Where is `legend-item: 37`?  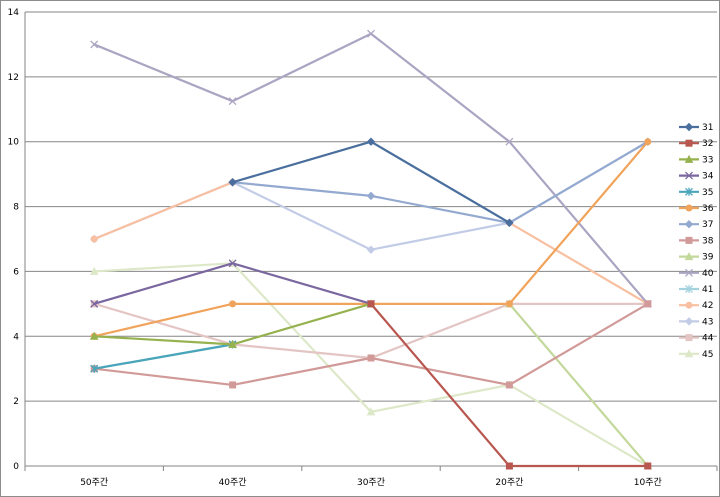 legend-item: 37 is located at coordinates (696, 224).